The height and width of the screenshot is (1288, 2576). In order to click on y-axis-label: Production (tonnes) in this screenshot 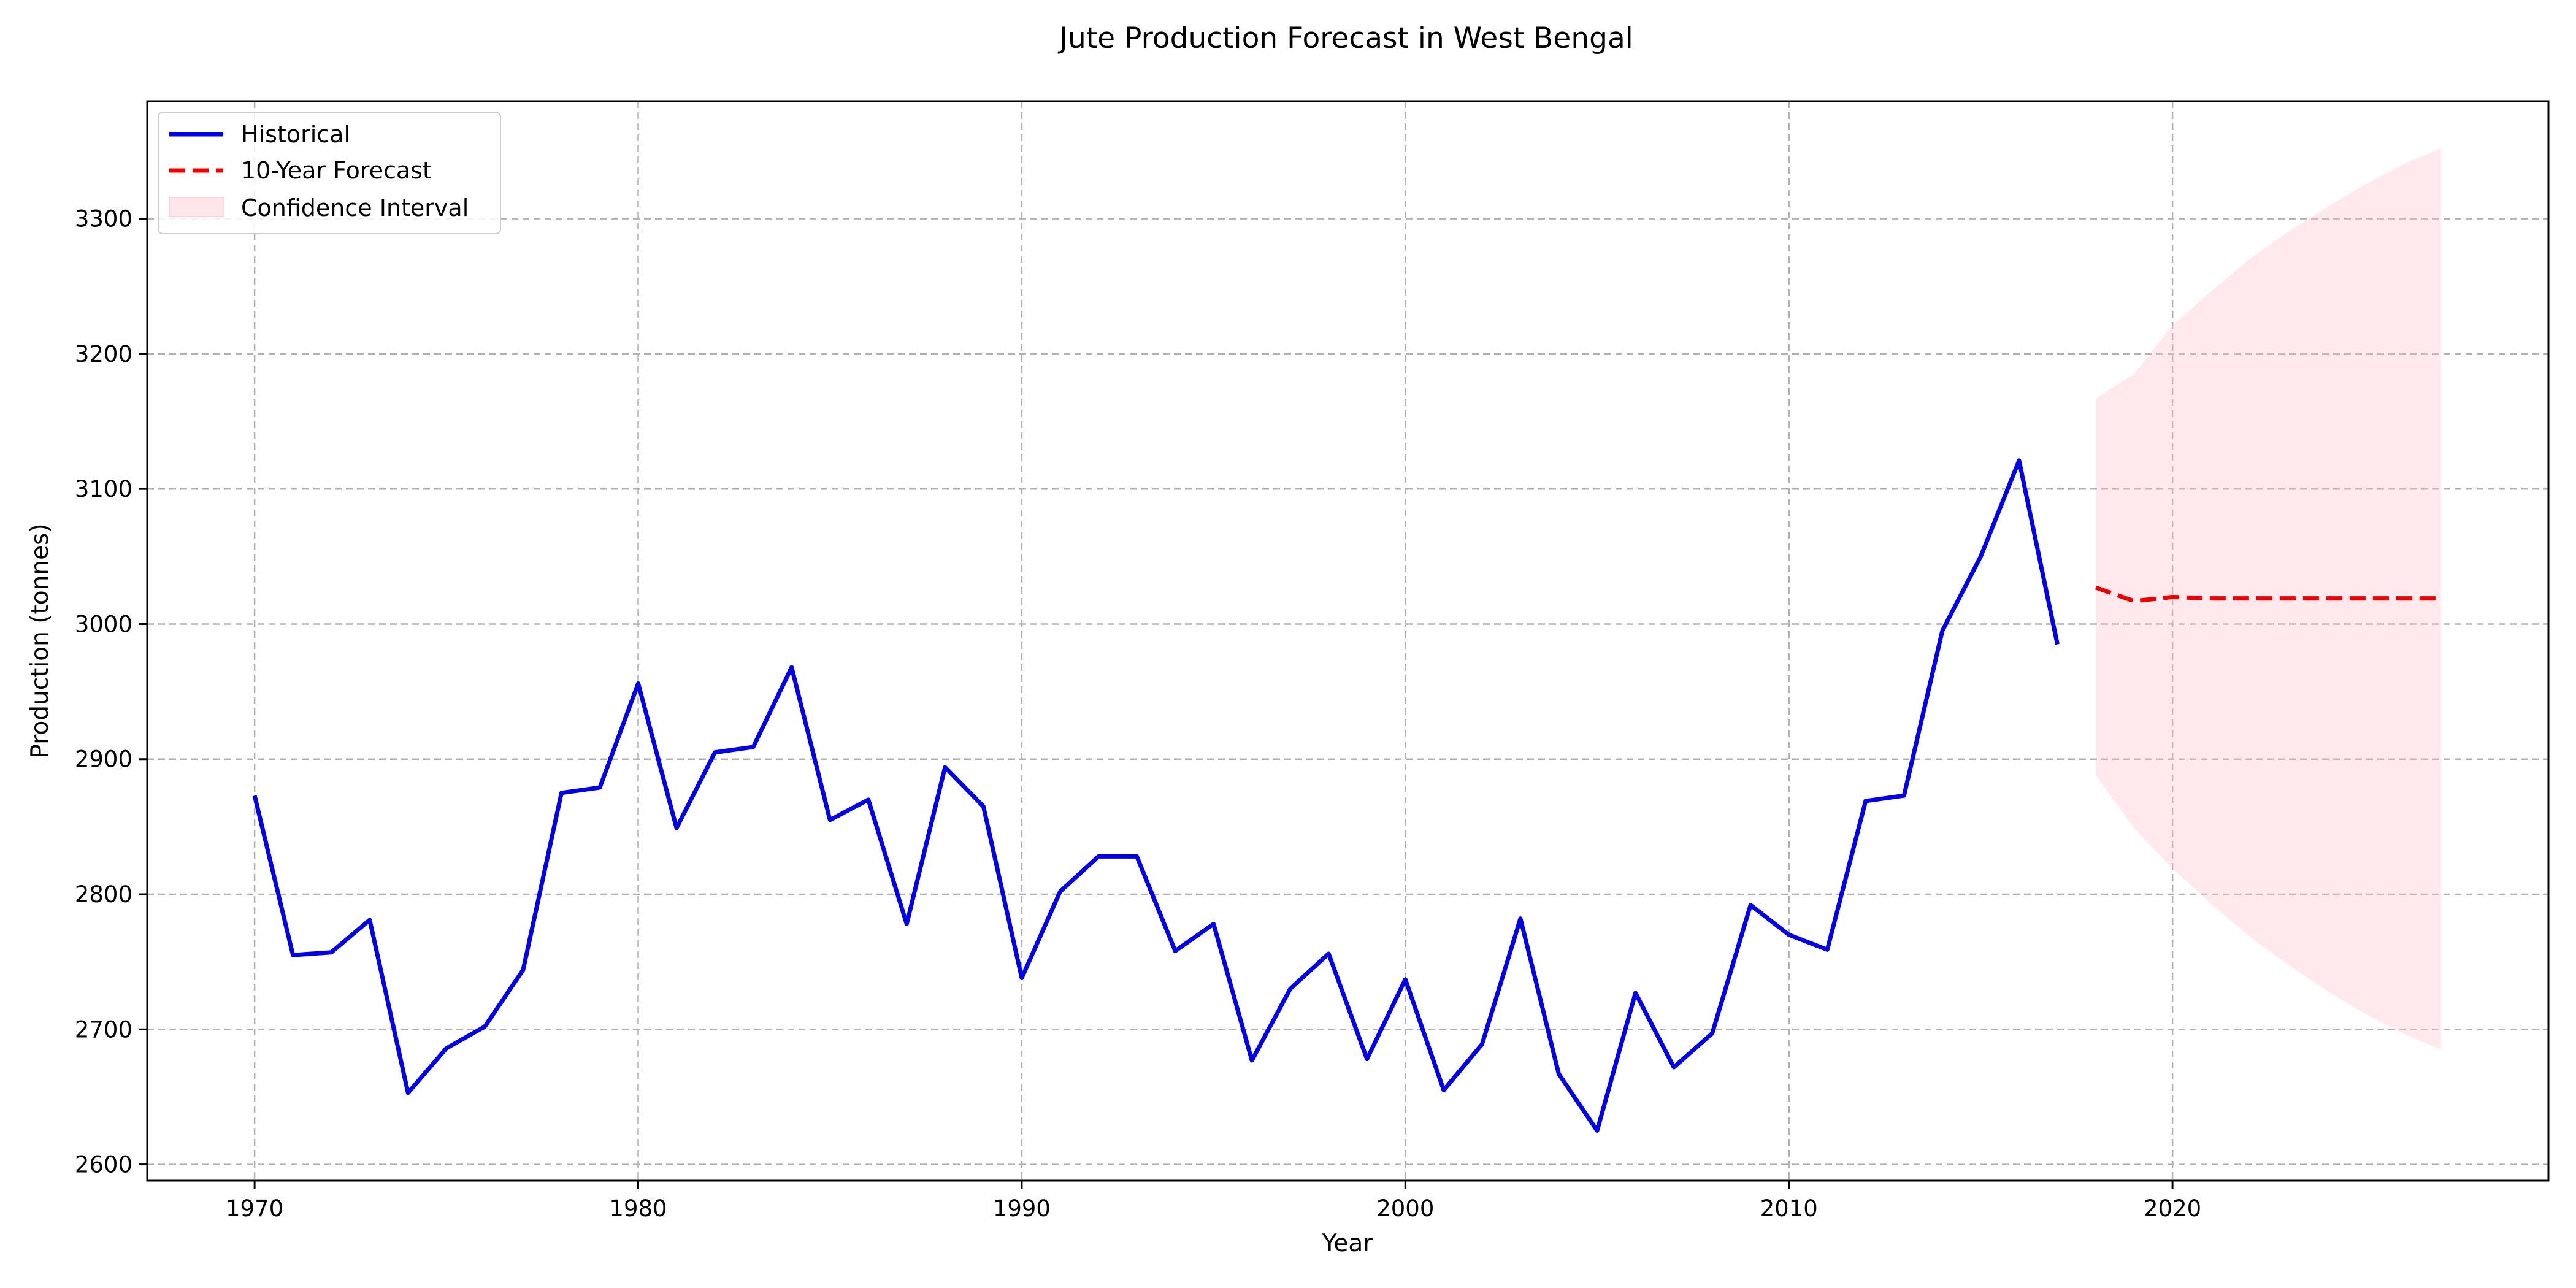, I will do `click(40, 640)`.